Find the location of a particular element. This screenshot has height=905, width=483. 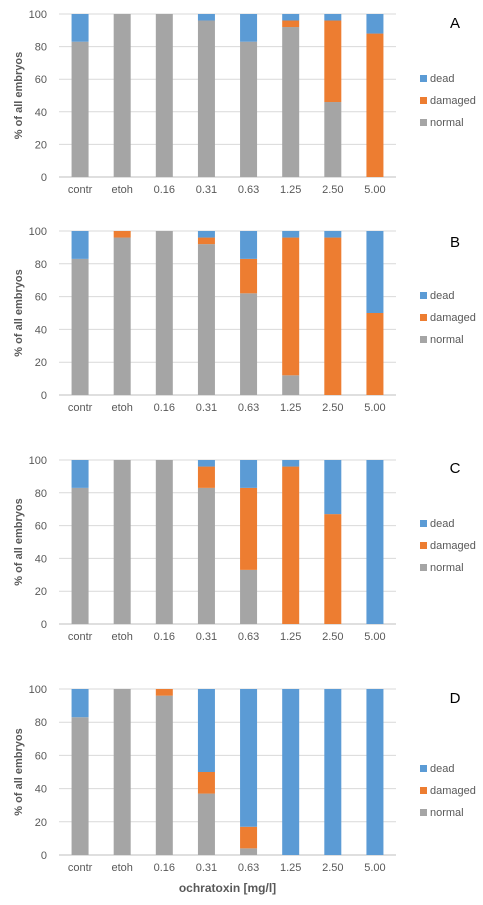

panel-label: D is located at coordinates (455, 698).